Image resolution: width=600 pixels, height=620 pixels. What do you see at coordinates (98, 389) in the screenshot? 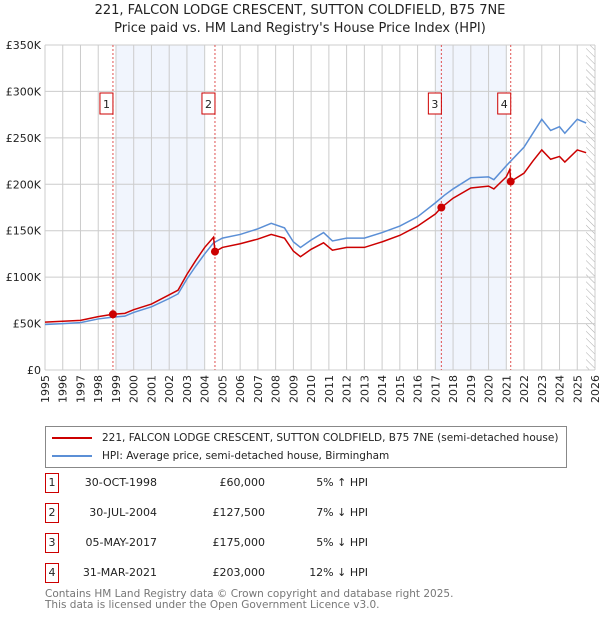
I see `x-tick-label: 1998` at bounding box center [98, 389].